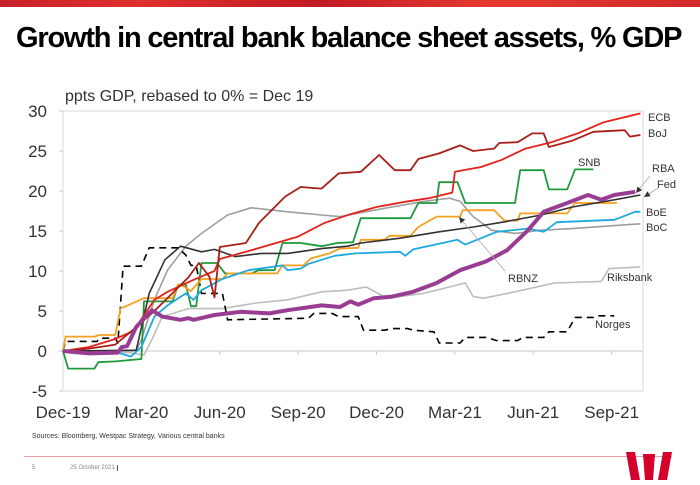 This screenshot has height=485, width=700. What do you see at coordinates (666, 185) in the screenshot?
I see `series-label-fed: Fed` at bounding box center [666, 185].